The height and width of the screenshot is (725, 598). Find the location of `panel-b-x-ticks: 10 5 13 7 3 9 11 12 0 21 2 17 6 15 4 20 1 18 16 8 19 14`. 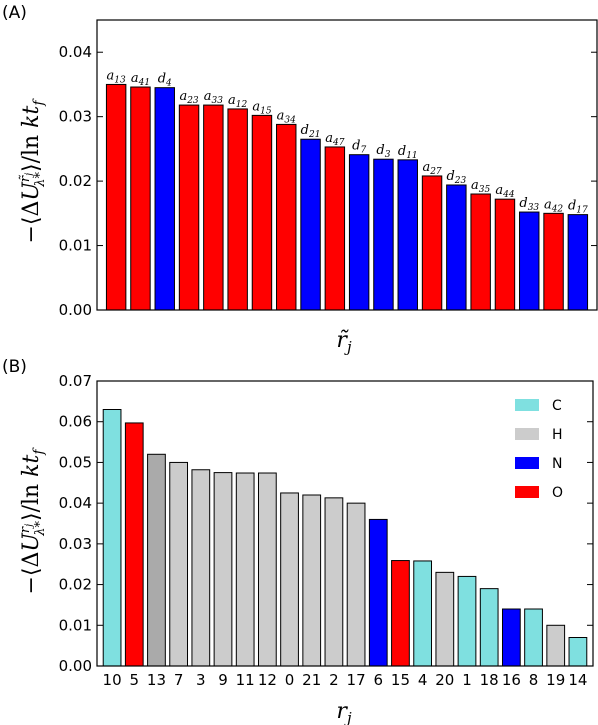

panel-b-x-ticks: 10 5 13 7 3 9 11 12 0 21 2 17 6 15 4 20 1 18 16 8 19 14 is located at coordinates (345, 680).